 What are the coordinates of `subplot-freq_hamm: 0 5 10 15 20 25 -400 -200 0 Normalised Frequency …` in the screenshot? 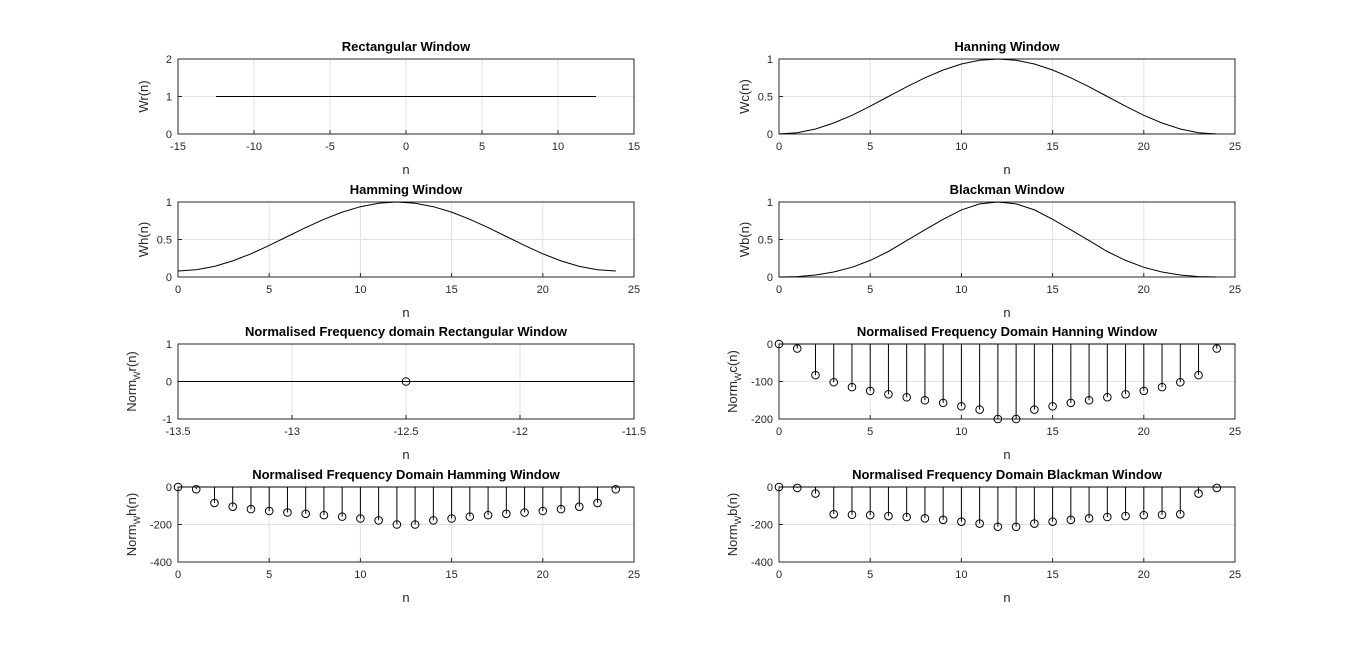 It's located at (382, 536).